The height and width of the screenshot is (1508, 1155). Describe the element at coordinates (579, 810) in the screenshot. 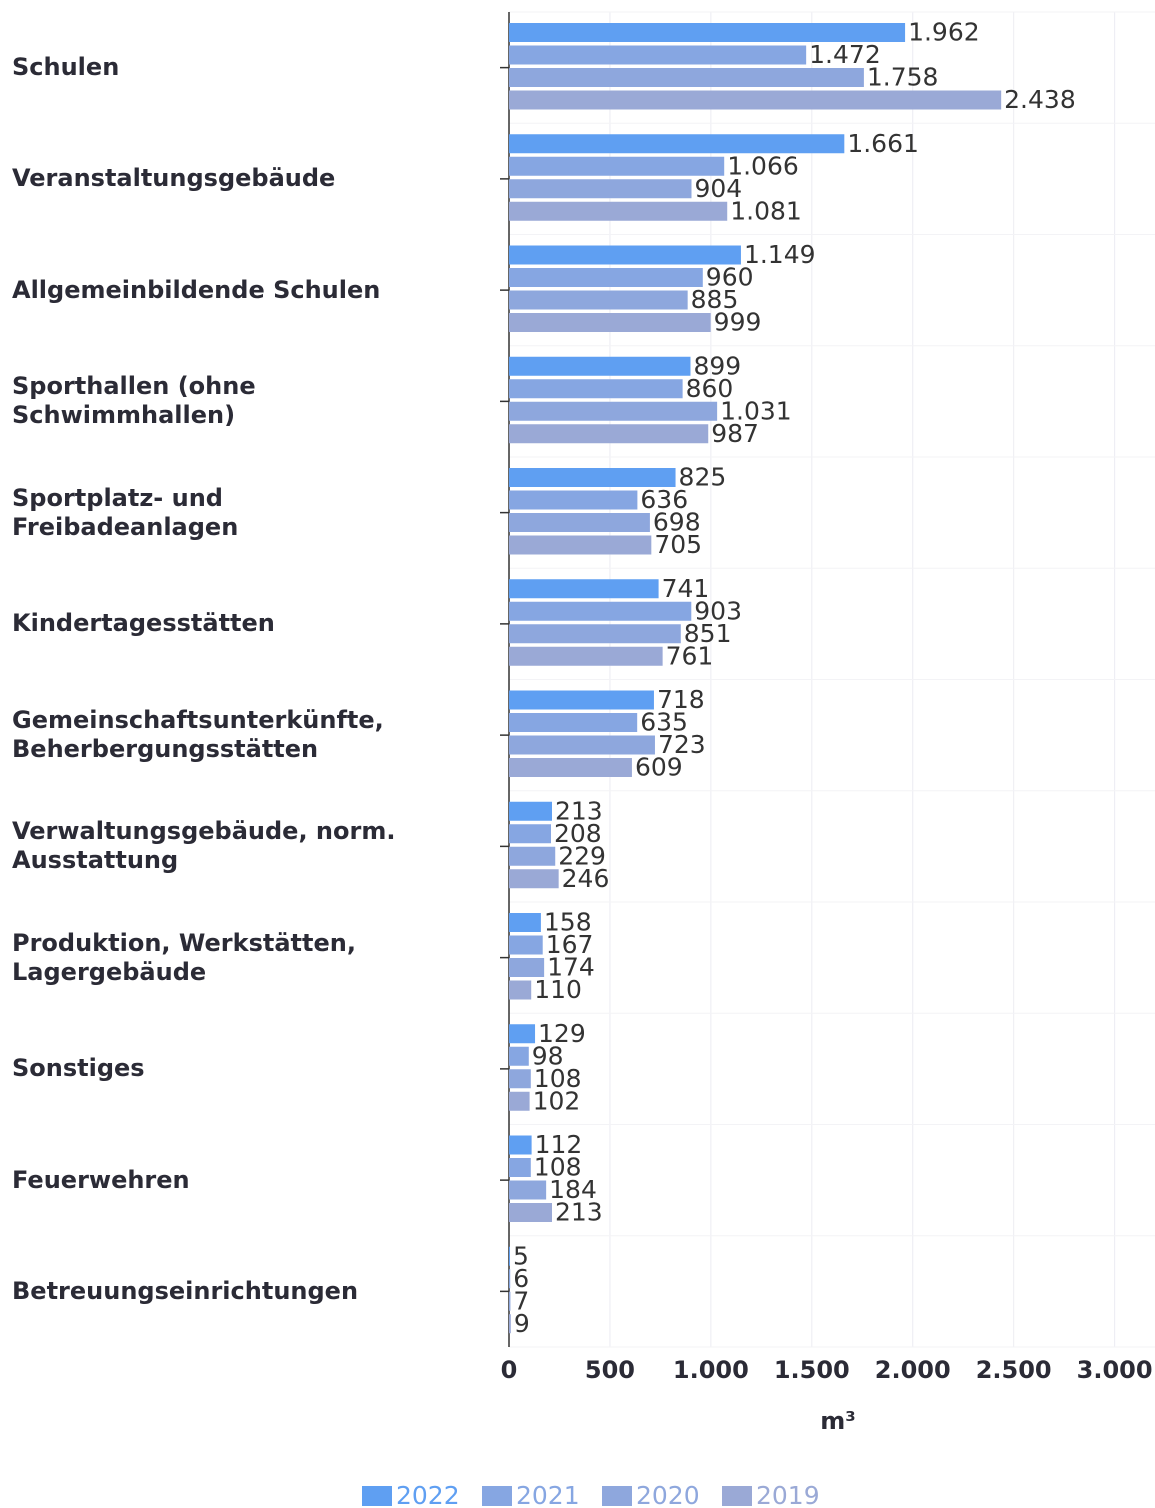

I see `value-label: 213` at that location.